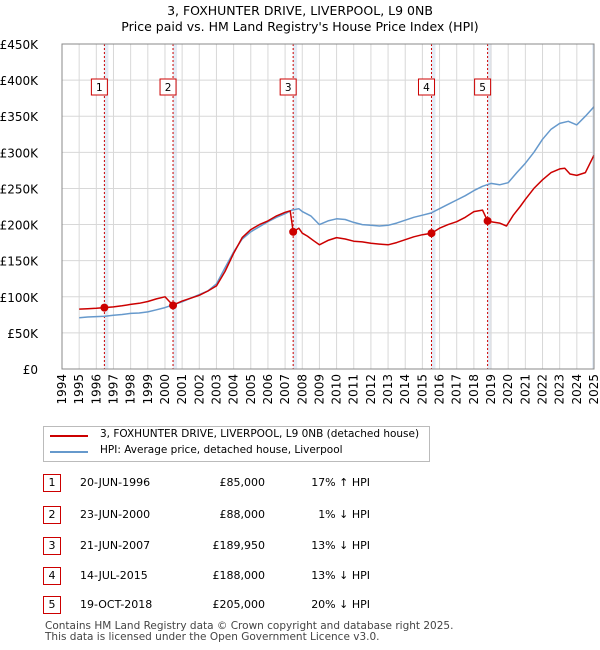 The height and width of the screenshot is (650, 600). What do you see at coordinates (300, 548) in the screenshot?
I see `sale-row: 3 21-JUN-2007 £189,950 13% ↓ HPI` at bounding box center [300, 548].